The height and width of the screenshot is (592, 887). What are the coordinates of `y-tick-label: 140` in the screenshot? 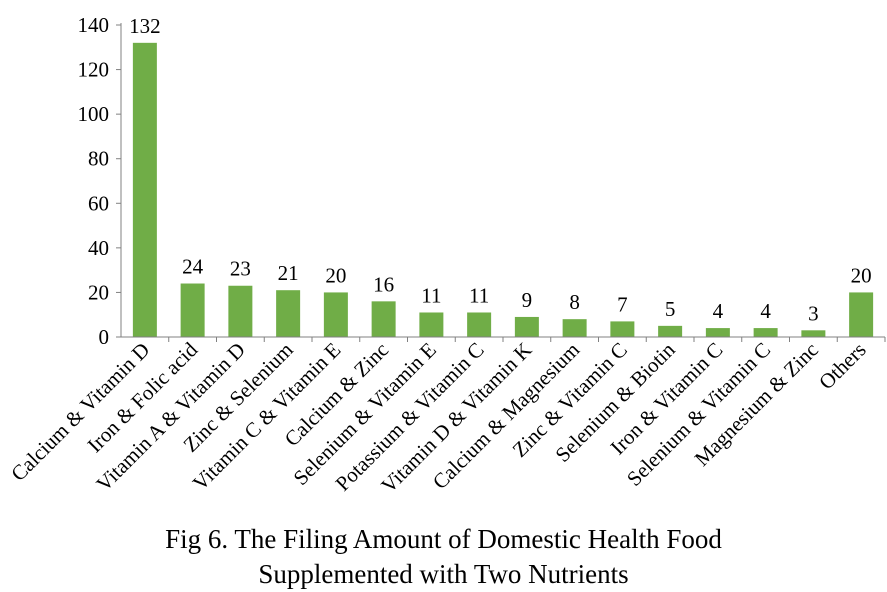 It's located at (94, 25).